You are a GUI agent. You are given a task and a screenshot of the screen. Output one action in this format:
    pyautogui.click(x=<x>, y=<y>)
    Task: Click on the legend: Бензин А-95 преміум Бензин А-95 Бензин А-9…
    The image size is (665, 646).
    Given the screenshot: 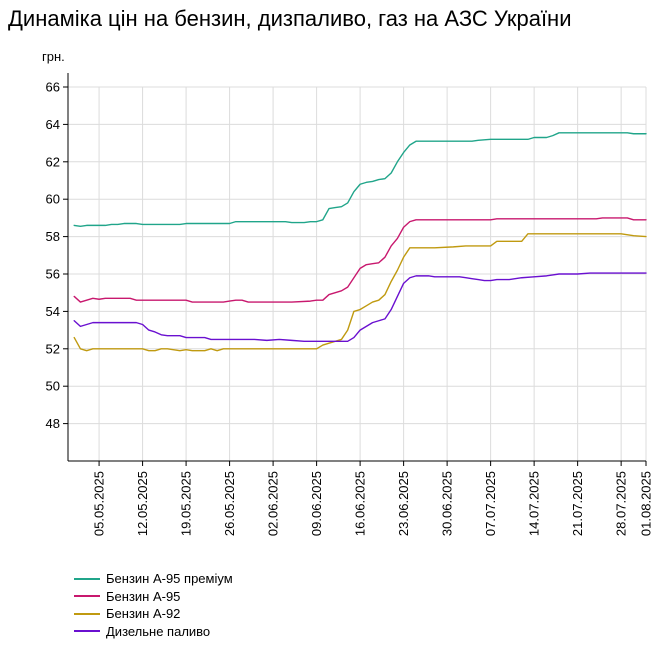 What is the action you would take?
    pyautogui.click(x=153, y=605)
    